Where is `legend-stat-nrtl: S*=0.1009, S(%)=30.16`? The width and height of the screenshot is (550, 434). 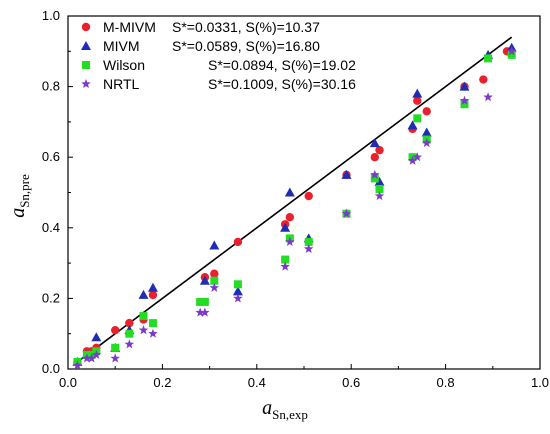 legend-stat-nrtl: S*=0.1009, S(%)=30.16 is located at coordinates (282, 84).